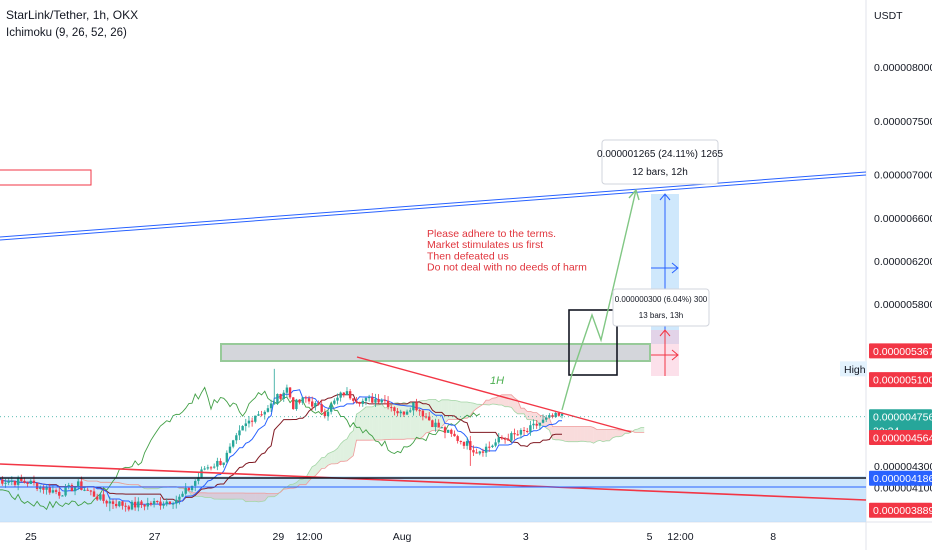 The height and width of the screenshot is (550, 932). What do you see at coordinates (66, 33) in the screenshot?
I see `indicator-label: Ichimoku (9, 26, 52, 26)` at bounding box center [66, 33].